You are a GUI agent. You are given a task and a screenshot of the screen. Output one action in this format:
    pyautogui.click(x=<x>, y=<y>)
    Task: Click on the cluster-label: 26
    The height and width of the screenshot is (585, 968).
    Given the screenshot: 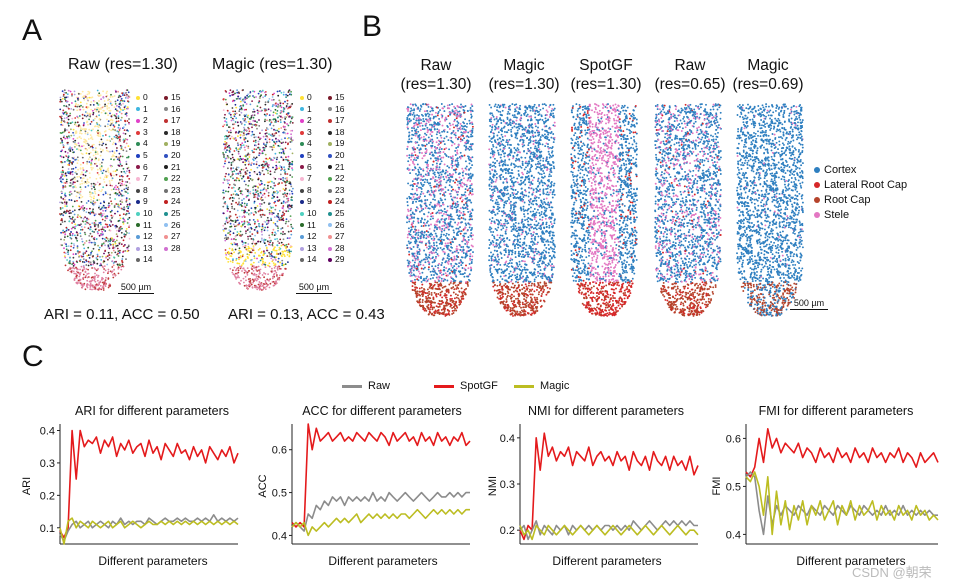 What is the action you would take?
    pyautogui.click(x=176, y=224)
    